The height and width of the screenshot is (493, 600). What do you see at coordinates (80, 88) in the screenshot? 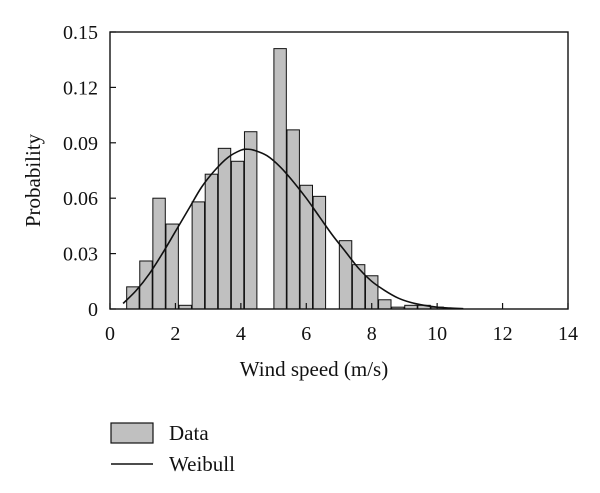
I see `y-tick-label: 0.12` at bounding box center [80, 88].